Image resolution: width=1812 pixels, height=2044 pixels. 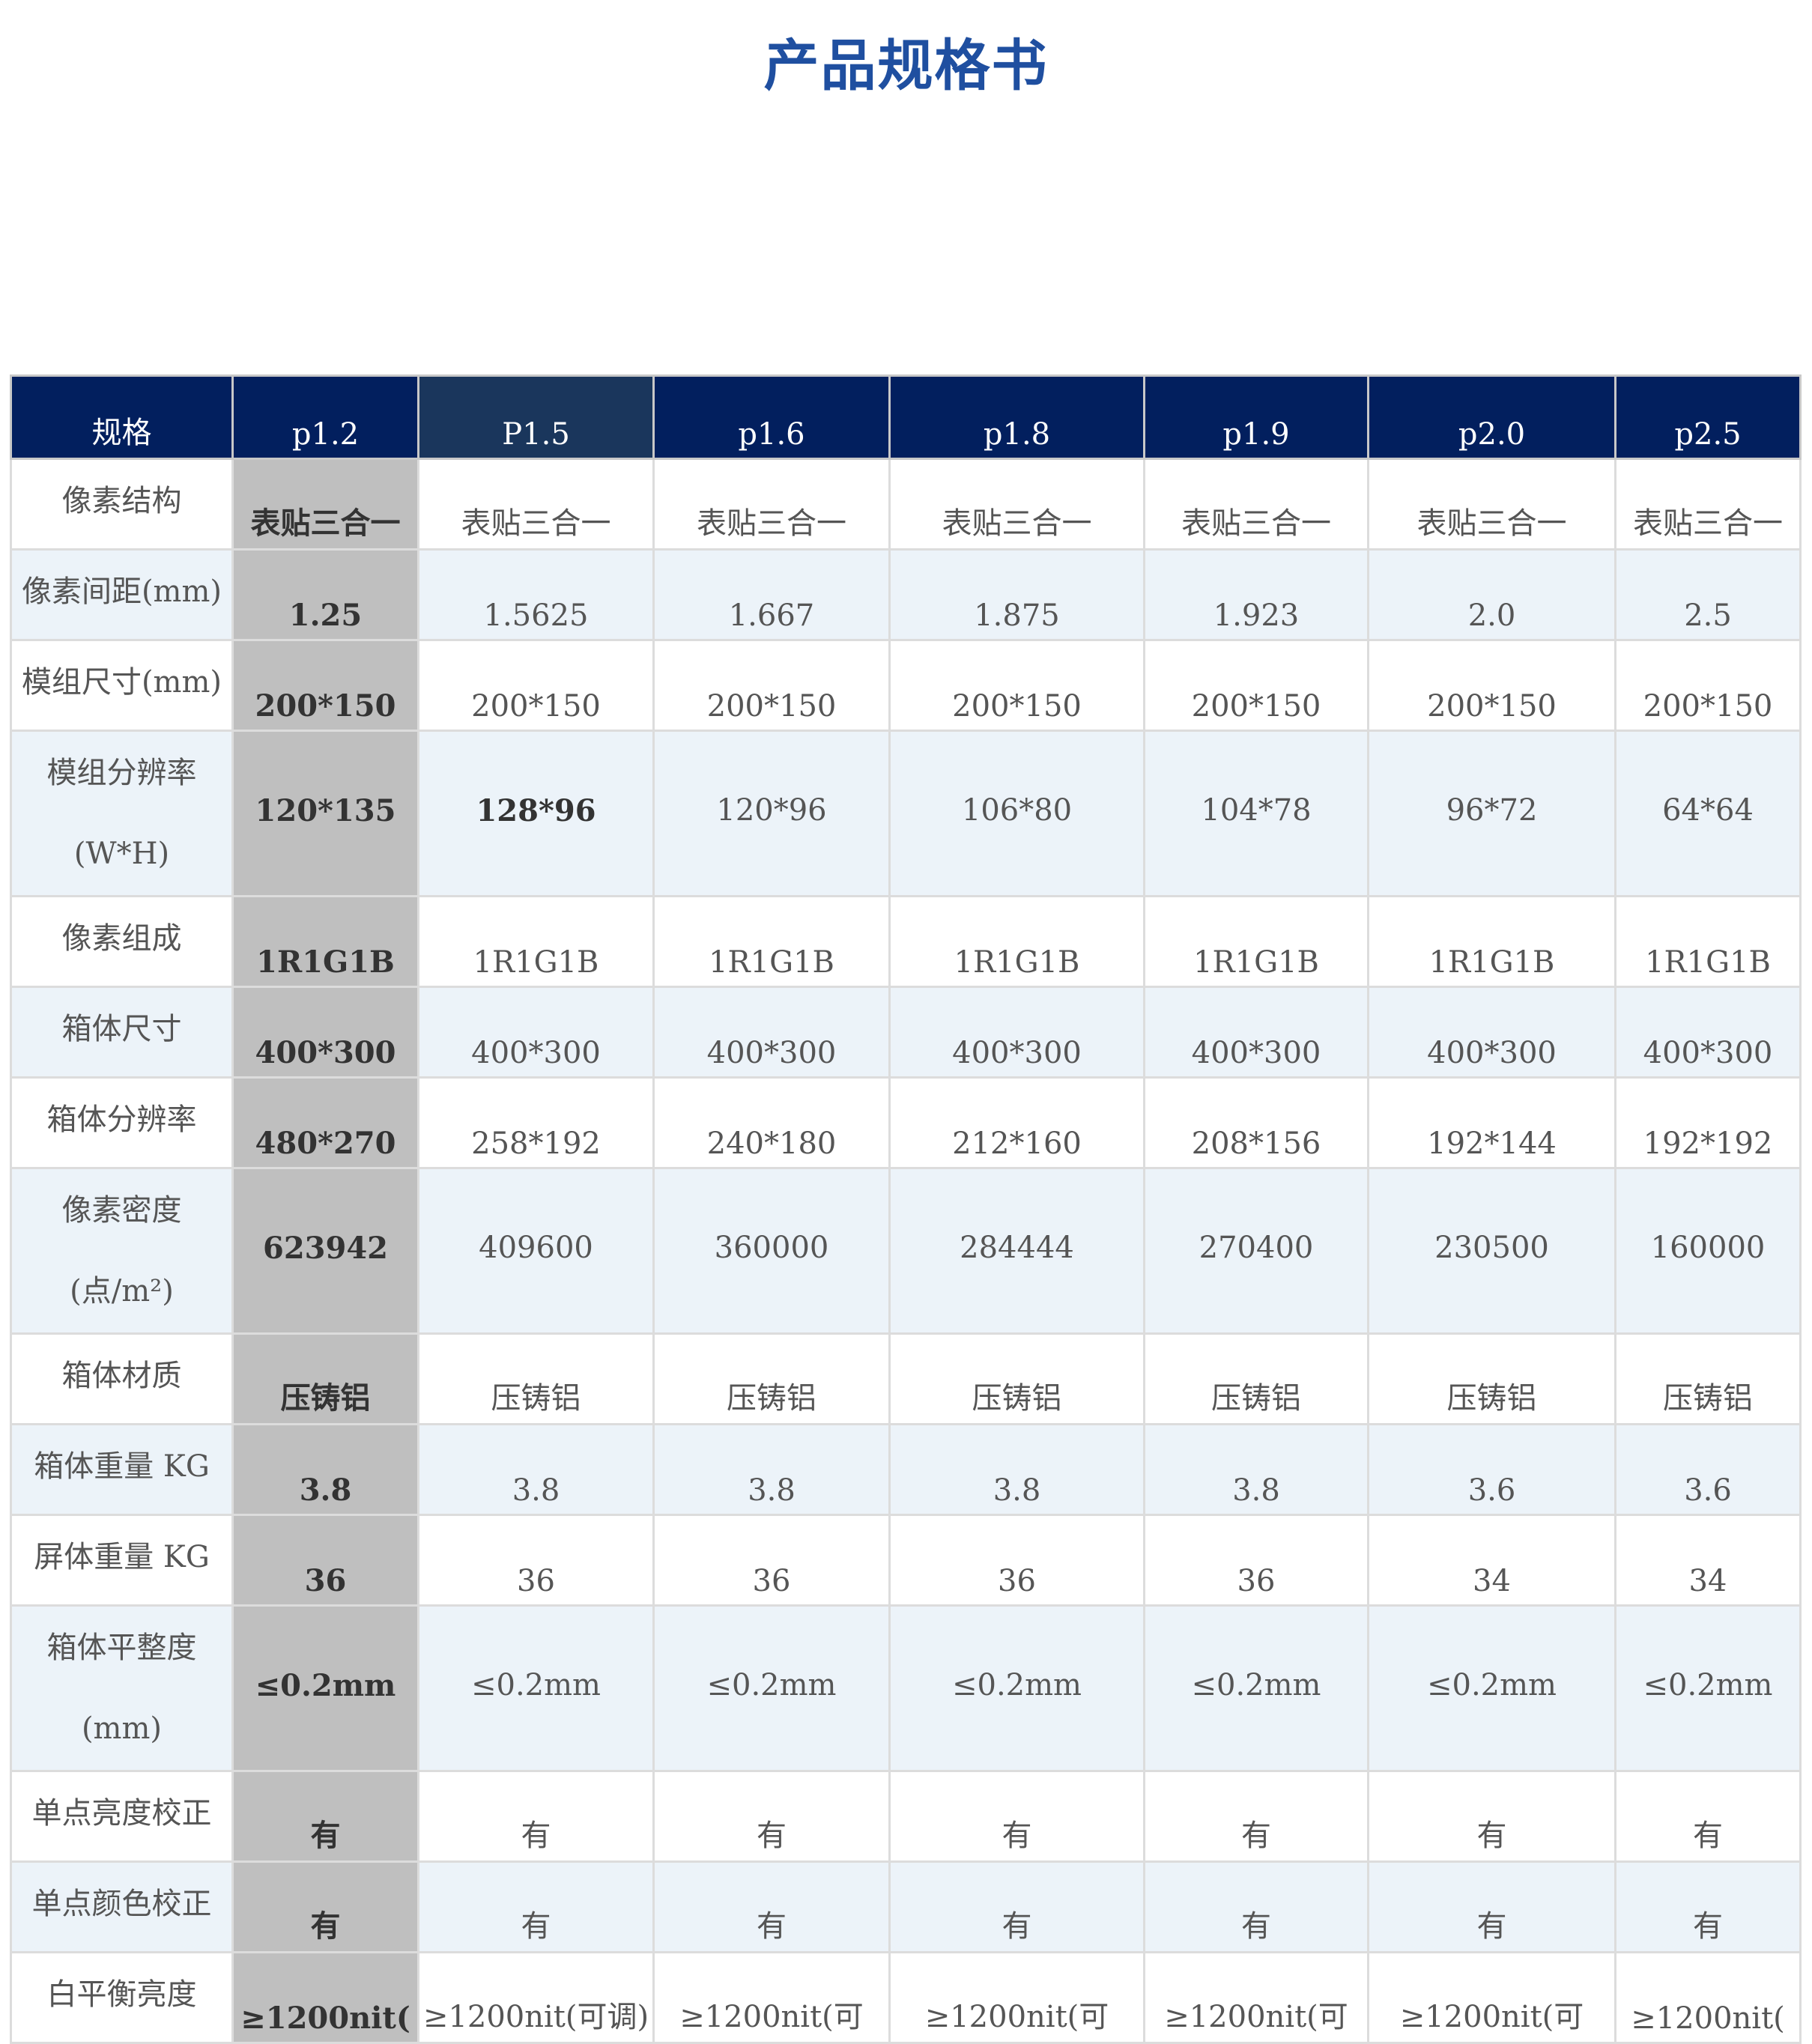 I want to click on row-label: 模组分辨率(W*H), so click(x=122, y=813).